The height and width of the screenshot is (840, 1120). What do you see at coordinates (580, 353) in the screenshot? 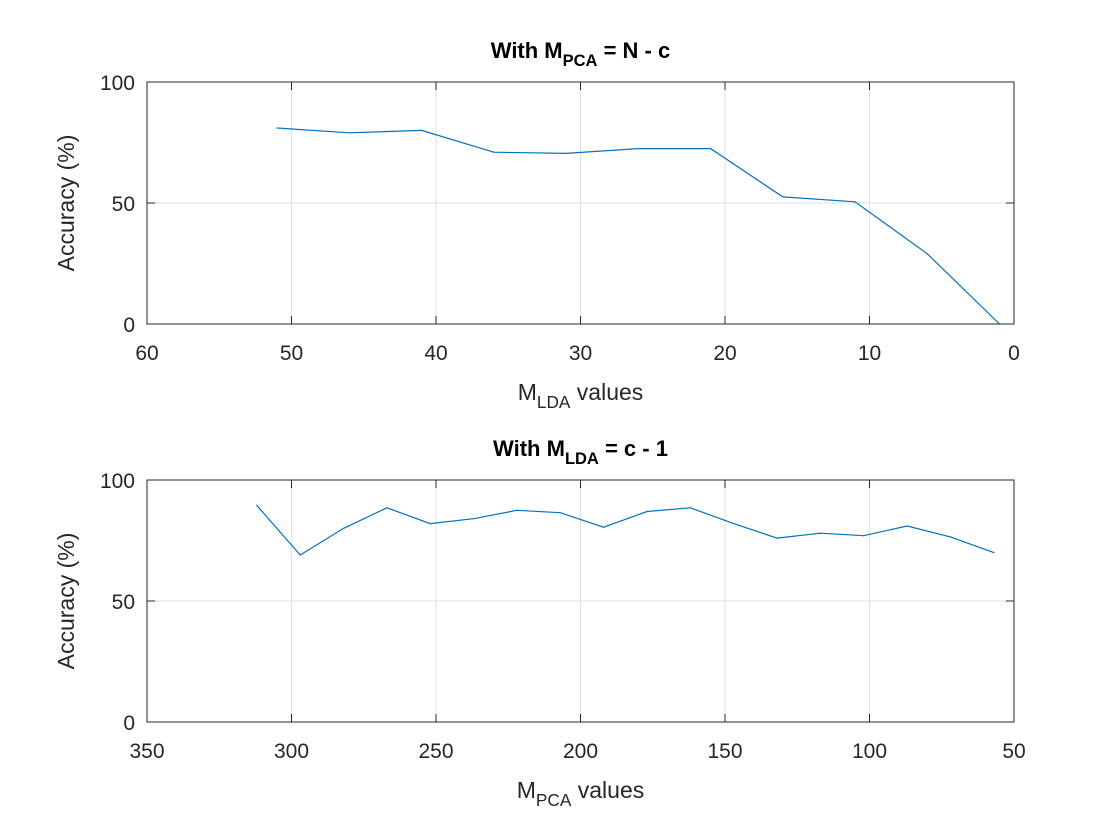
I see `x-tick-label: 30` at bounding box center [580, 353].